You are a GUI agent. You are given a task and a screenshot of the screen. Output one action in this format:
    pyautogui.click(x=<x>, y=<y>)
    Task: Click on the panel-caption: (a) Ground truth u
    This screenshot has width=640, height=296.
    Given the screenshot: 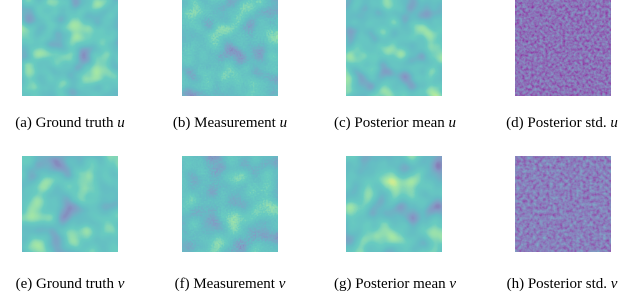 What is the action you would take?
    pyautogui.click(x=70, y=123)
    